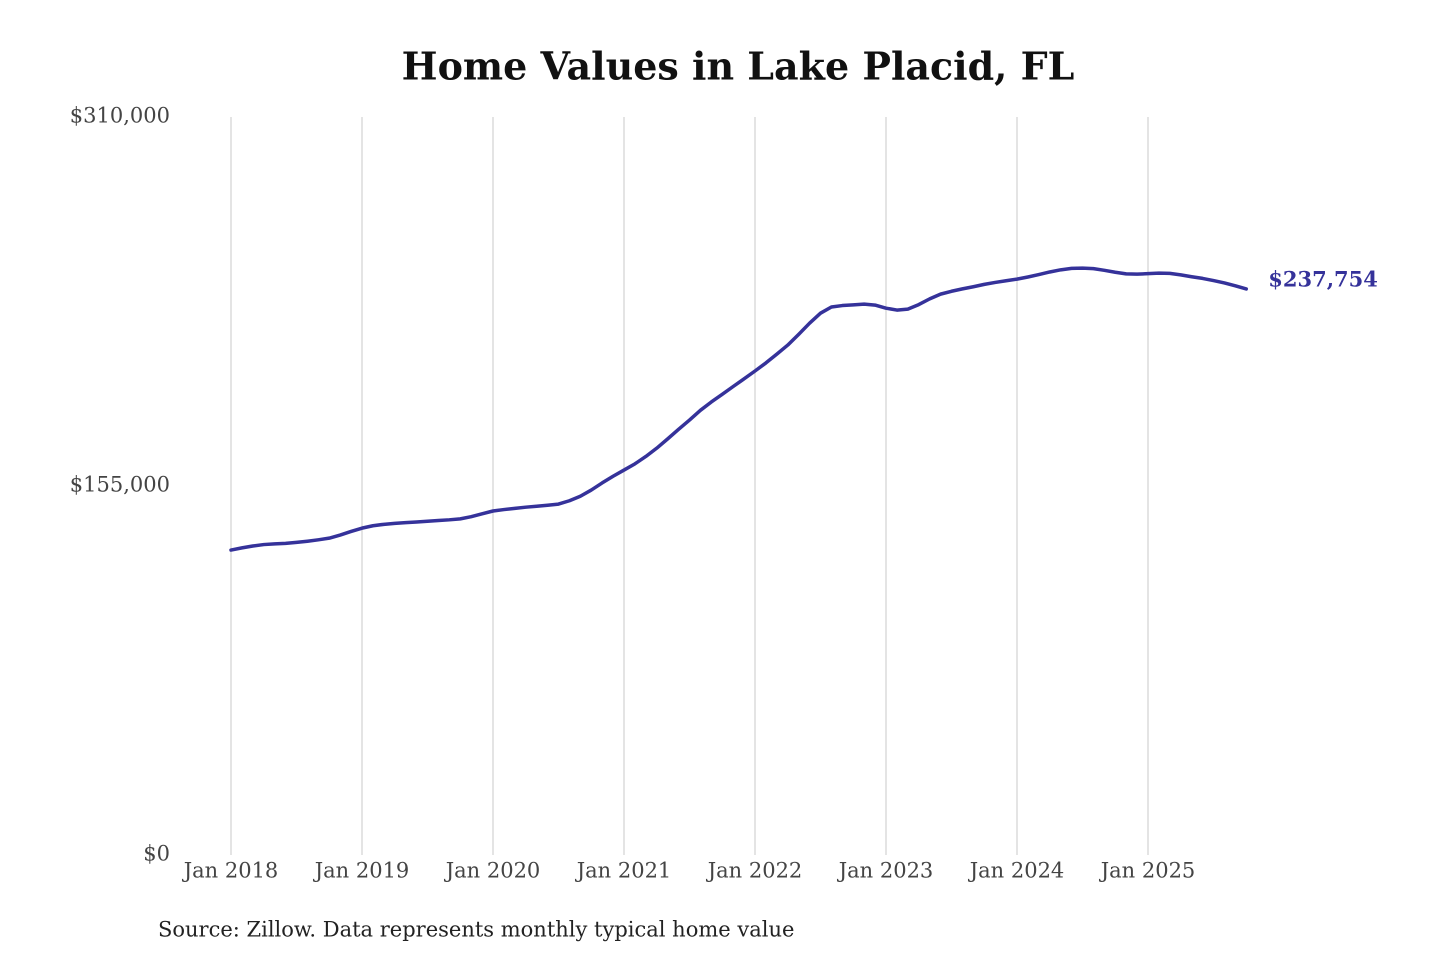 The height and width of the screenshot is (960, 1440). What do you see at coordinates (120, 116) in the screenshot?
I see `y-tick-label: $310,000` at bounding box center [120, 116].